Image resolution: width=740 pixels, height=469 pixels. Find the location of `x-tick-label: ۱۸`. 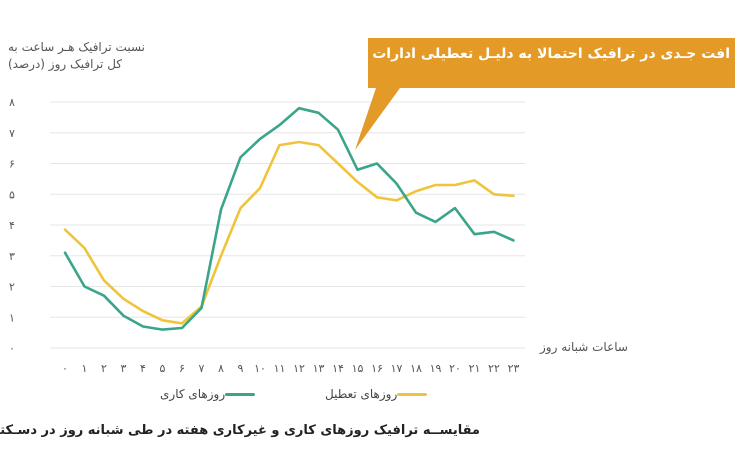

x-tick-label: ۱۸ is located at coordinates (416, 368).